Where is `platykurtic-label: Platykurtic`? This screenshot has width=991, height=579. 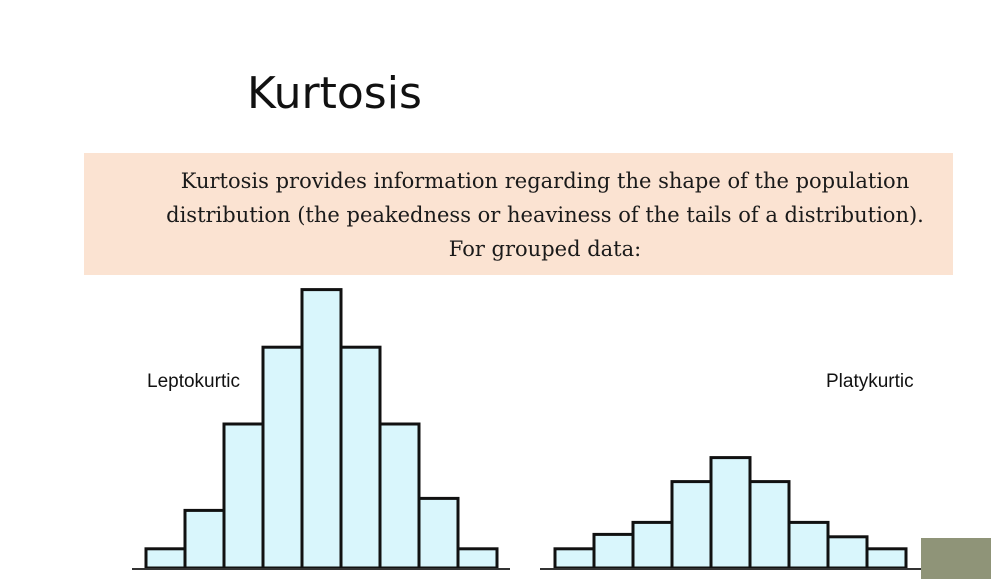
platykurtic-label: Platykurtic is located at coordinates (870, 381).